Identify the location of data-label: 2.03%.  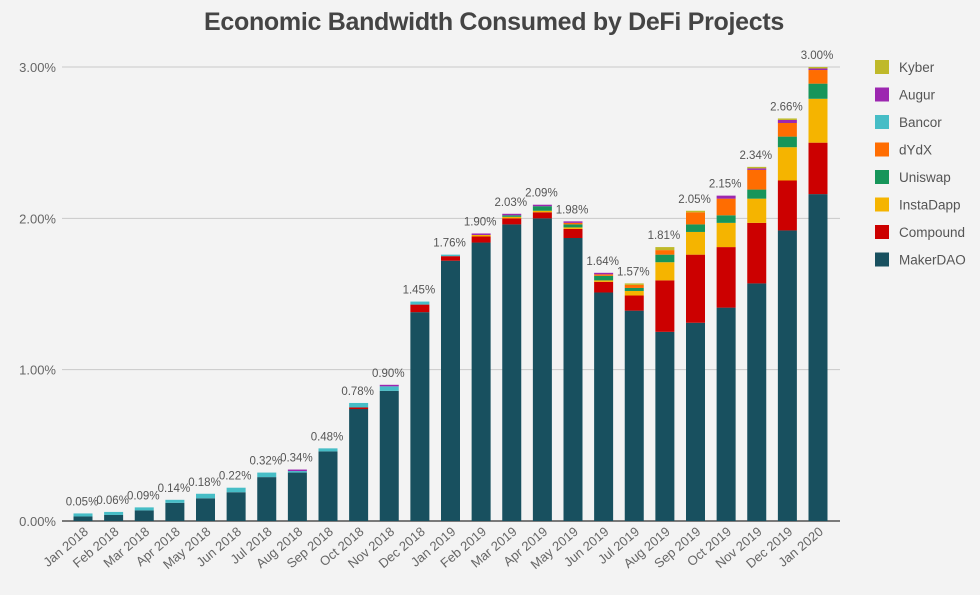
(510, 203).